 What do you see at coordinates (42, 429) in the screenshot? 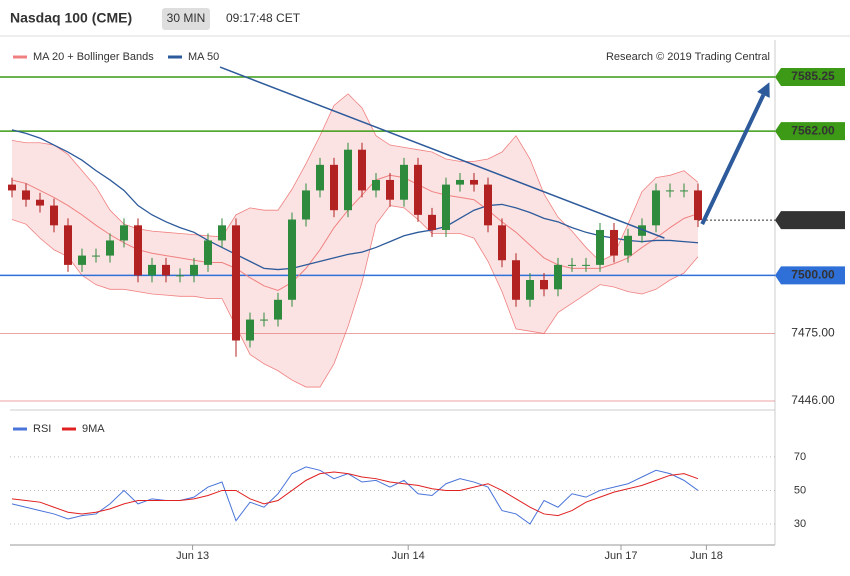
I see `legend-label: RSI` at bounding box center [42, 429].